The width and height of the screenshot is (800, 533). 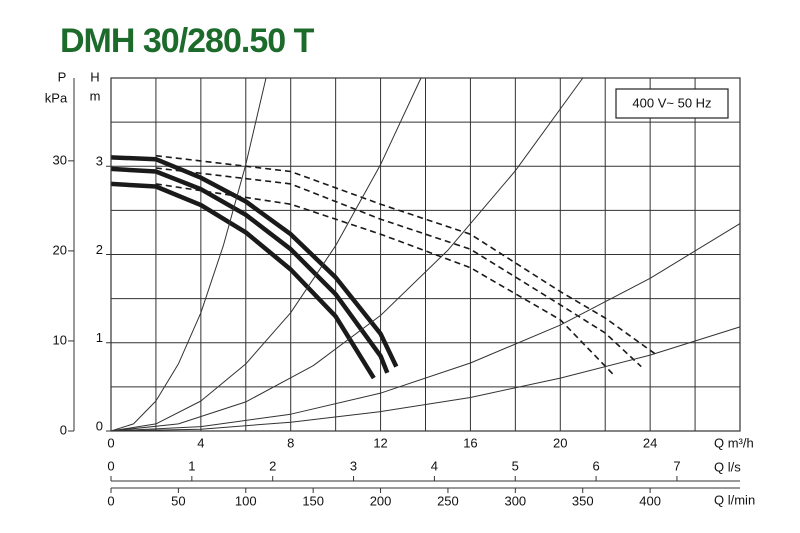 What do you see at coordinates (110, 465) in the screenshot?
I see `x2-tick-label: 0` at bounding box center [110, 465].